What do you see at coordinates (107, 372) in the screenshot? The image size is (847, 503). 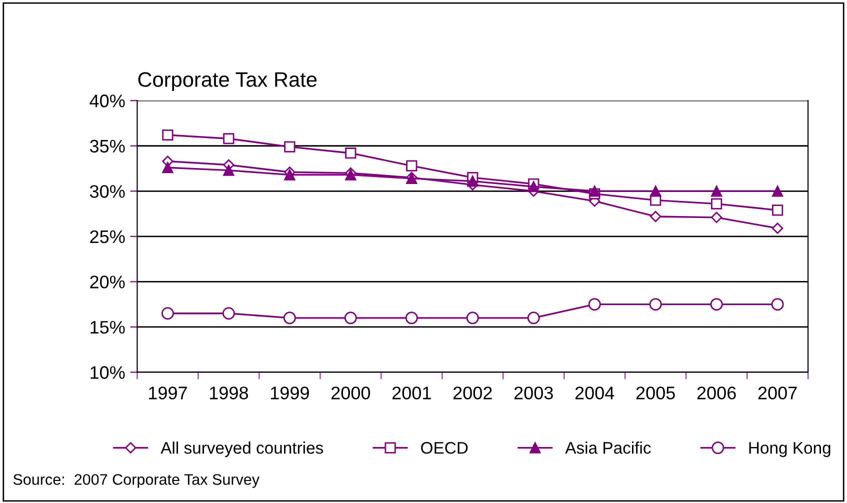 I see `y-tick-label: 10%` at bounding box center [107, 372].